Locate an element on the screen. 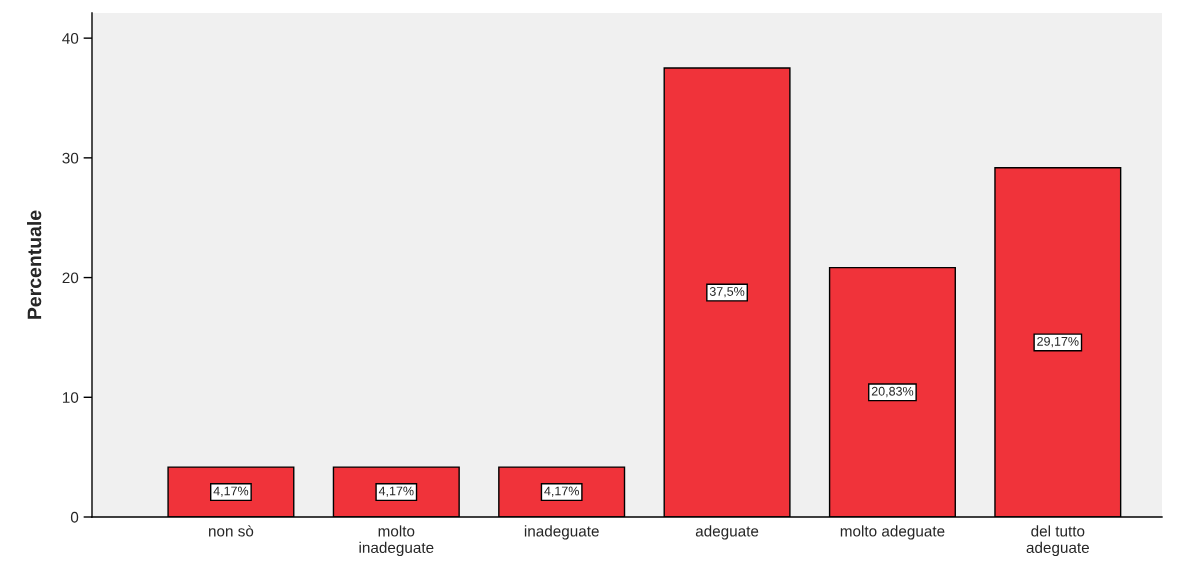 The width and height of the screenshot is (1184, 572). y-tick-label: 0 is located at coordinates (74, 517).